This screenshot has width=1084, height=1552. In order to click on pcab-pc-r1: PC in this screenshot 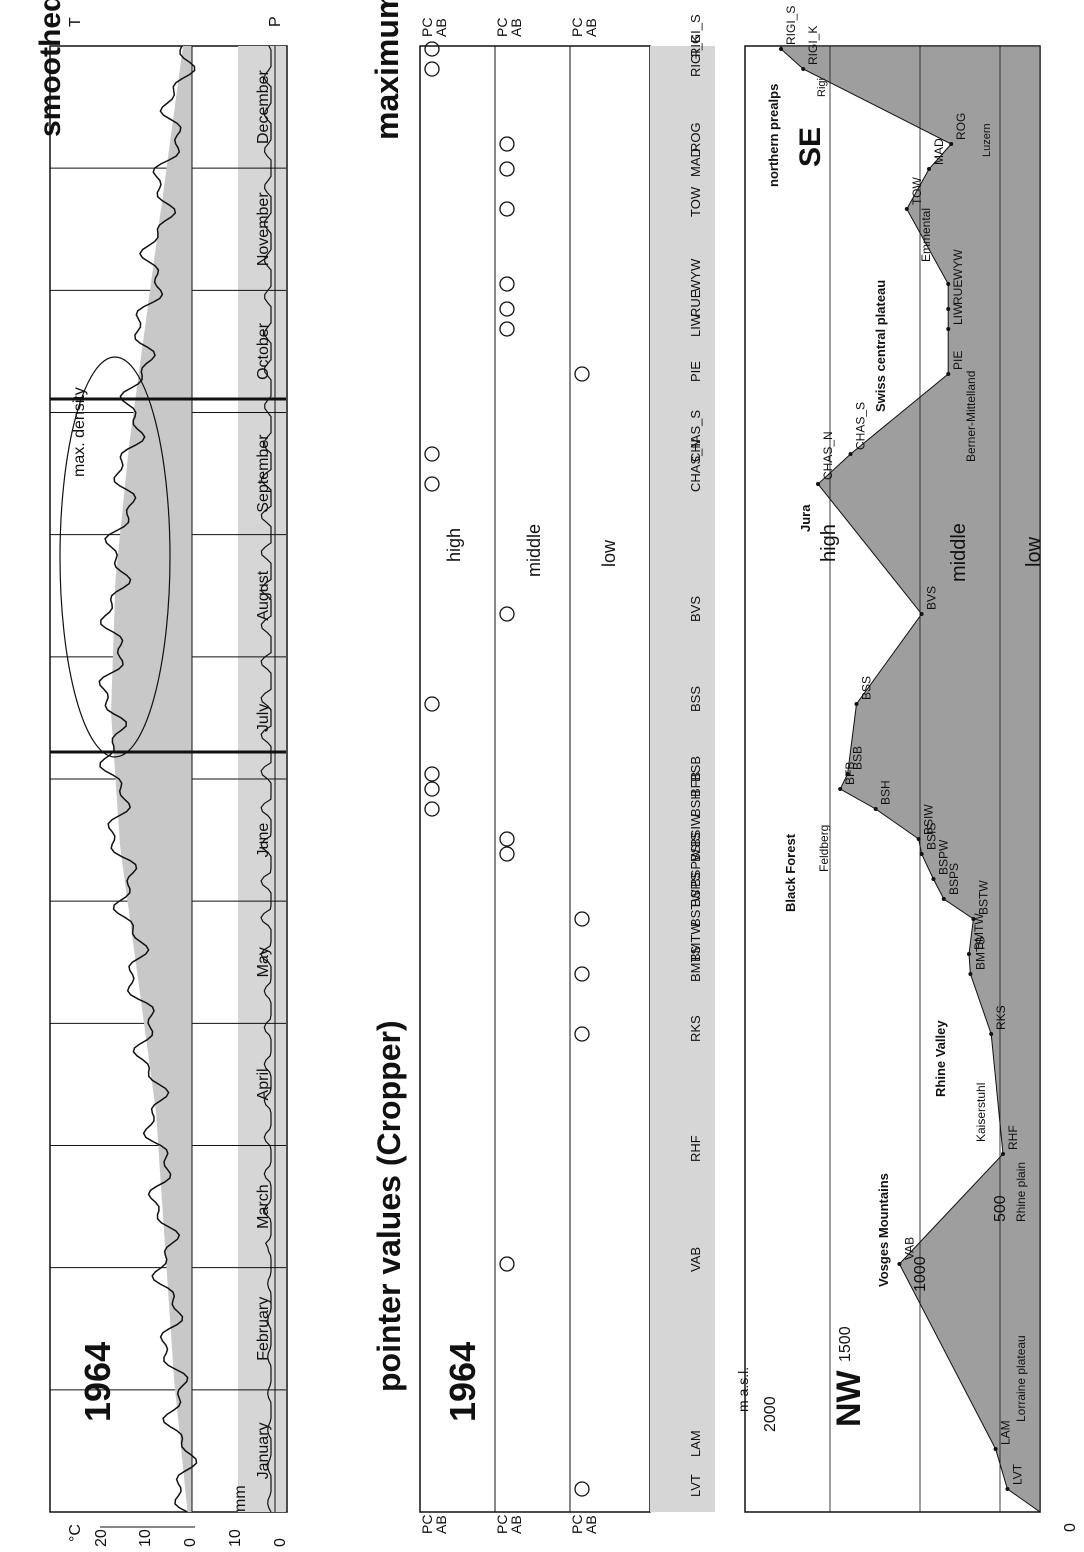, I will do `click(427, 27)`.